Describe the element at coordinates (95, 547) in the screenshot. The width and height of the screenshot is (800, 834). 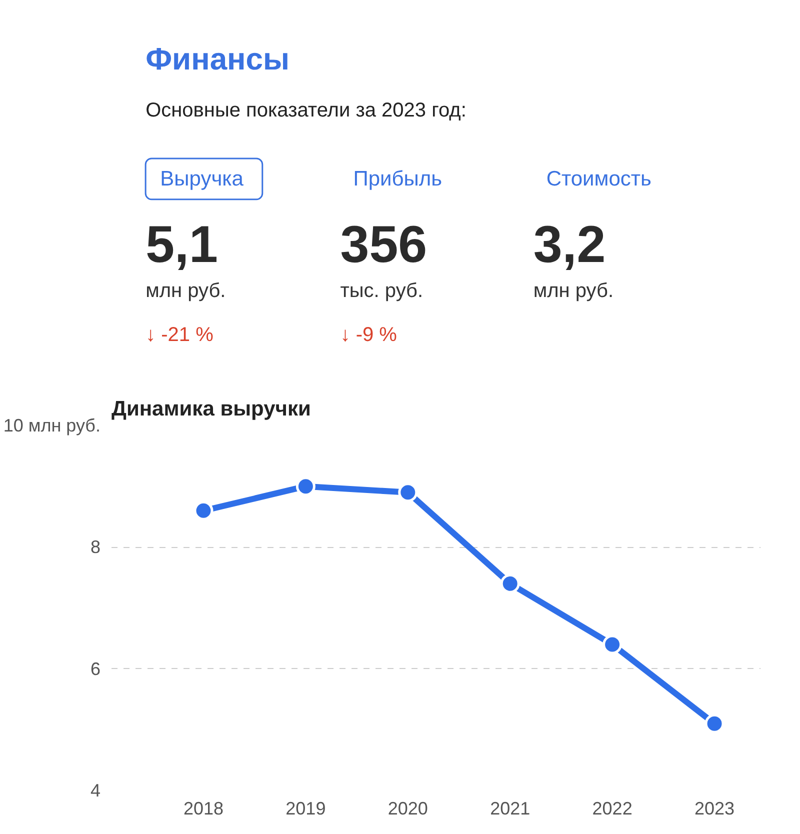
I see `y-tick-label: 8` at that location.